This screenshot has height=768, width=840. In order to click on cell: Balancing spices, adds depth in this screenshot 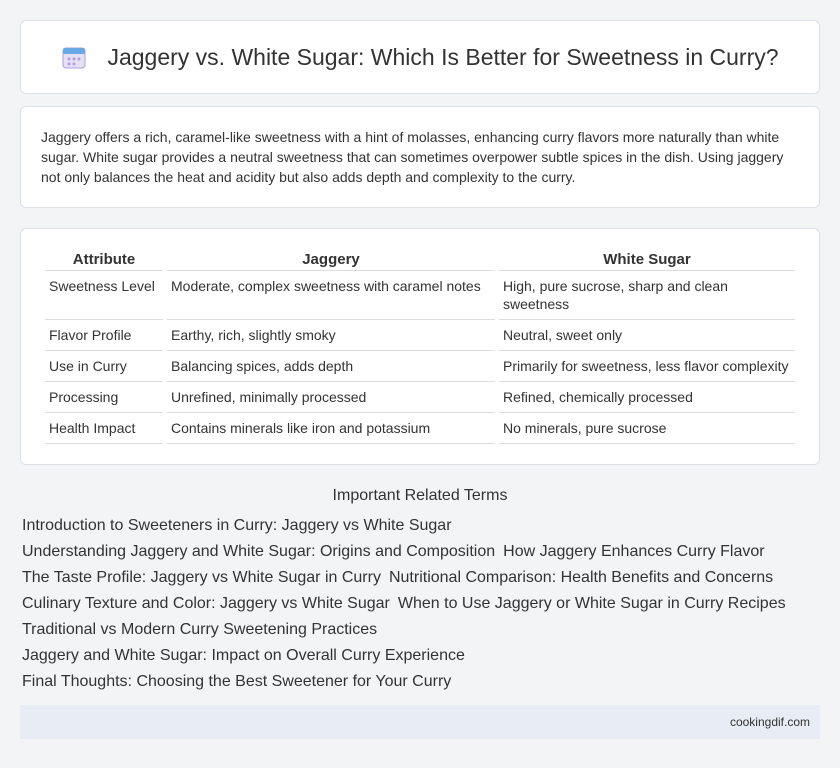, I will do `click(331, 366)`.